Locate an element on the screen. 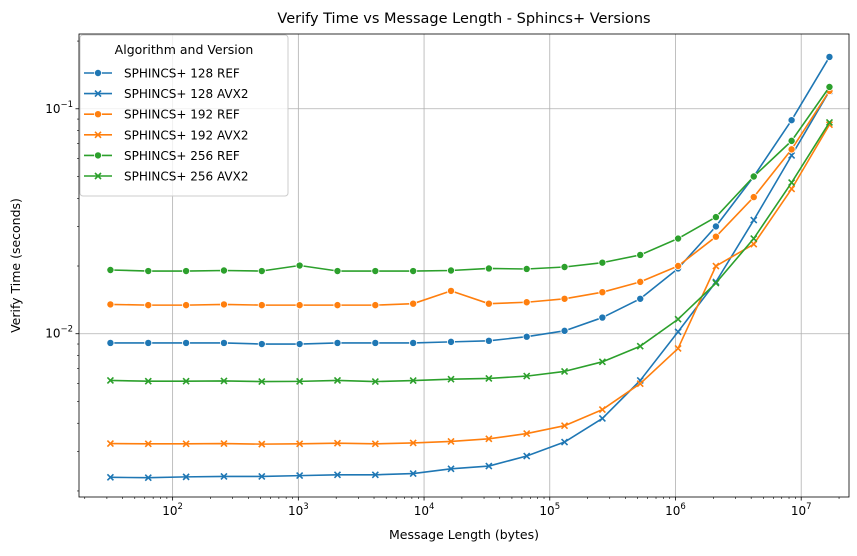 The image size is (857, 556). x-axis-label: Message Length (bytes) is located at coordinates (464, 534).